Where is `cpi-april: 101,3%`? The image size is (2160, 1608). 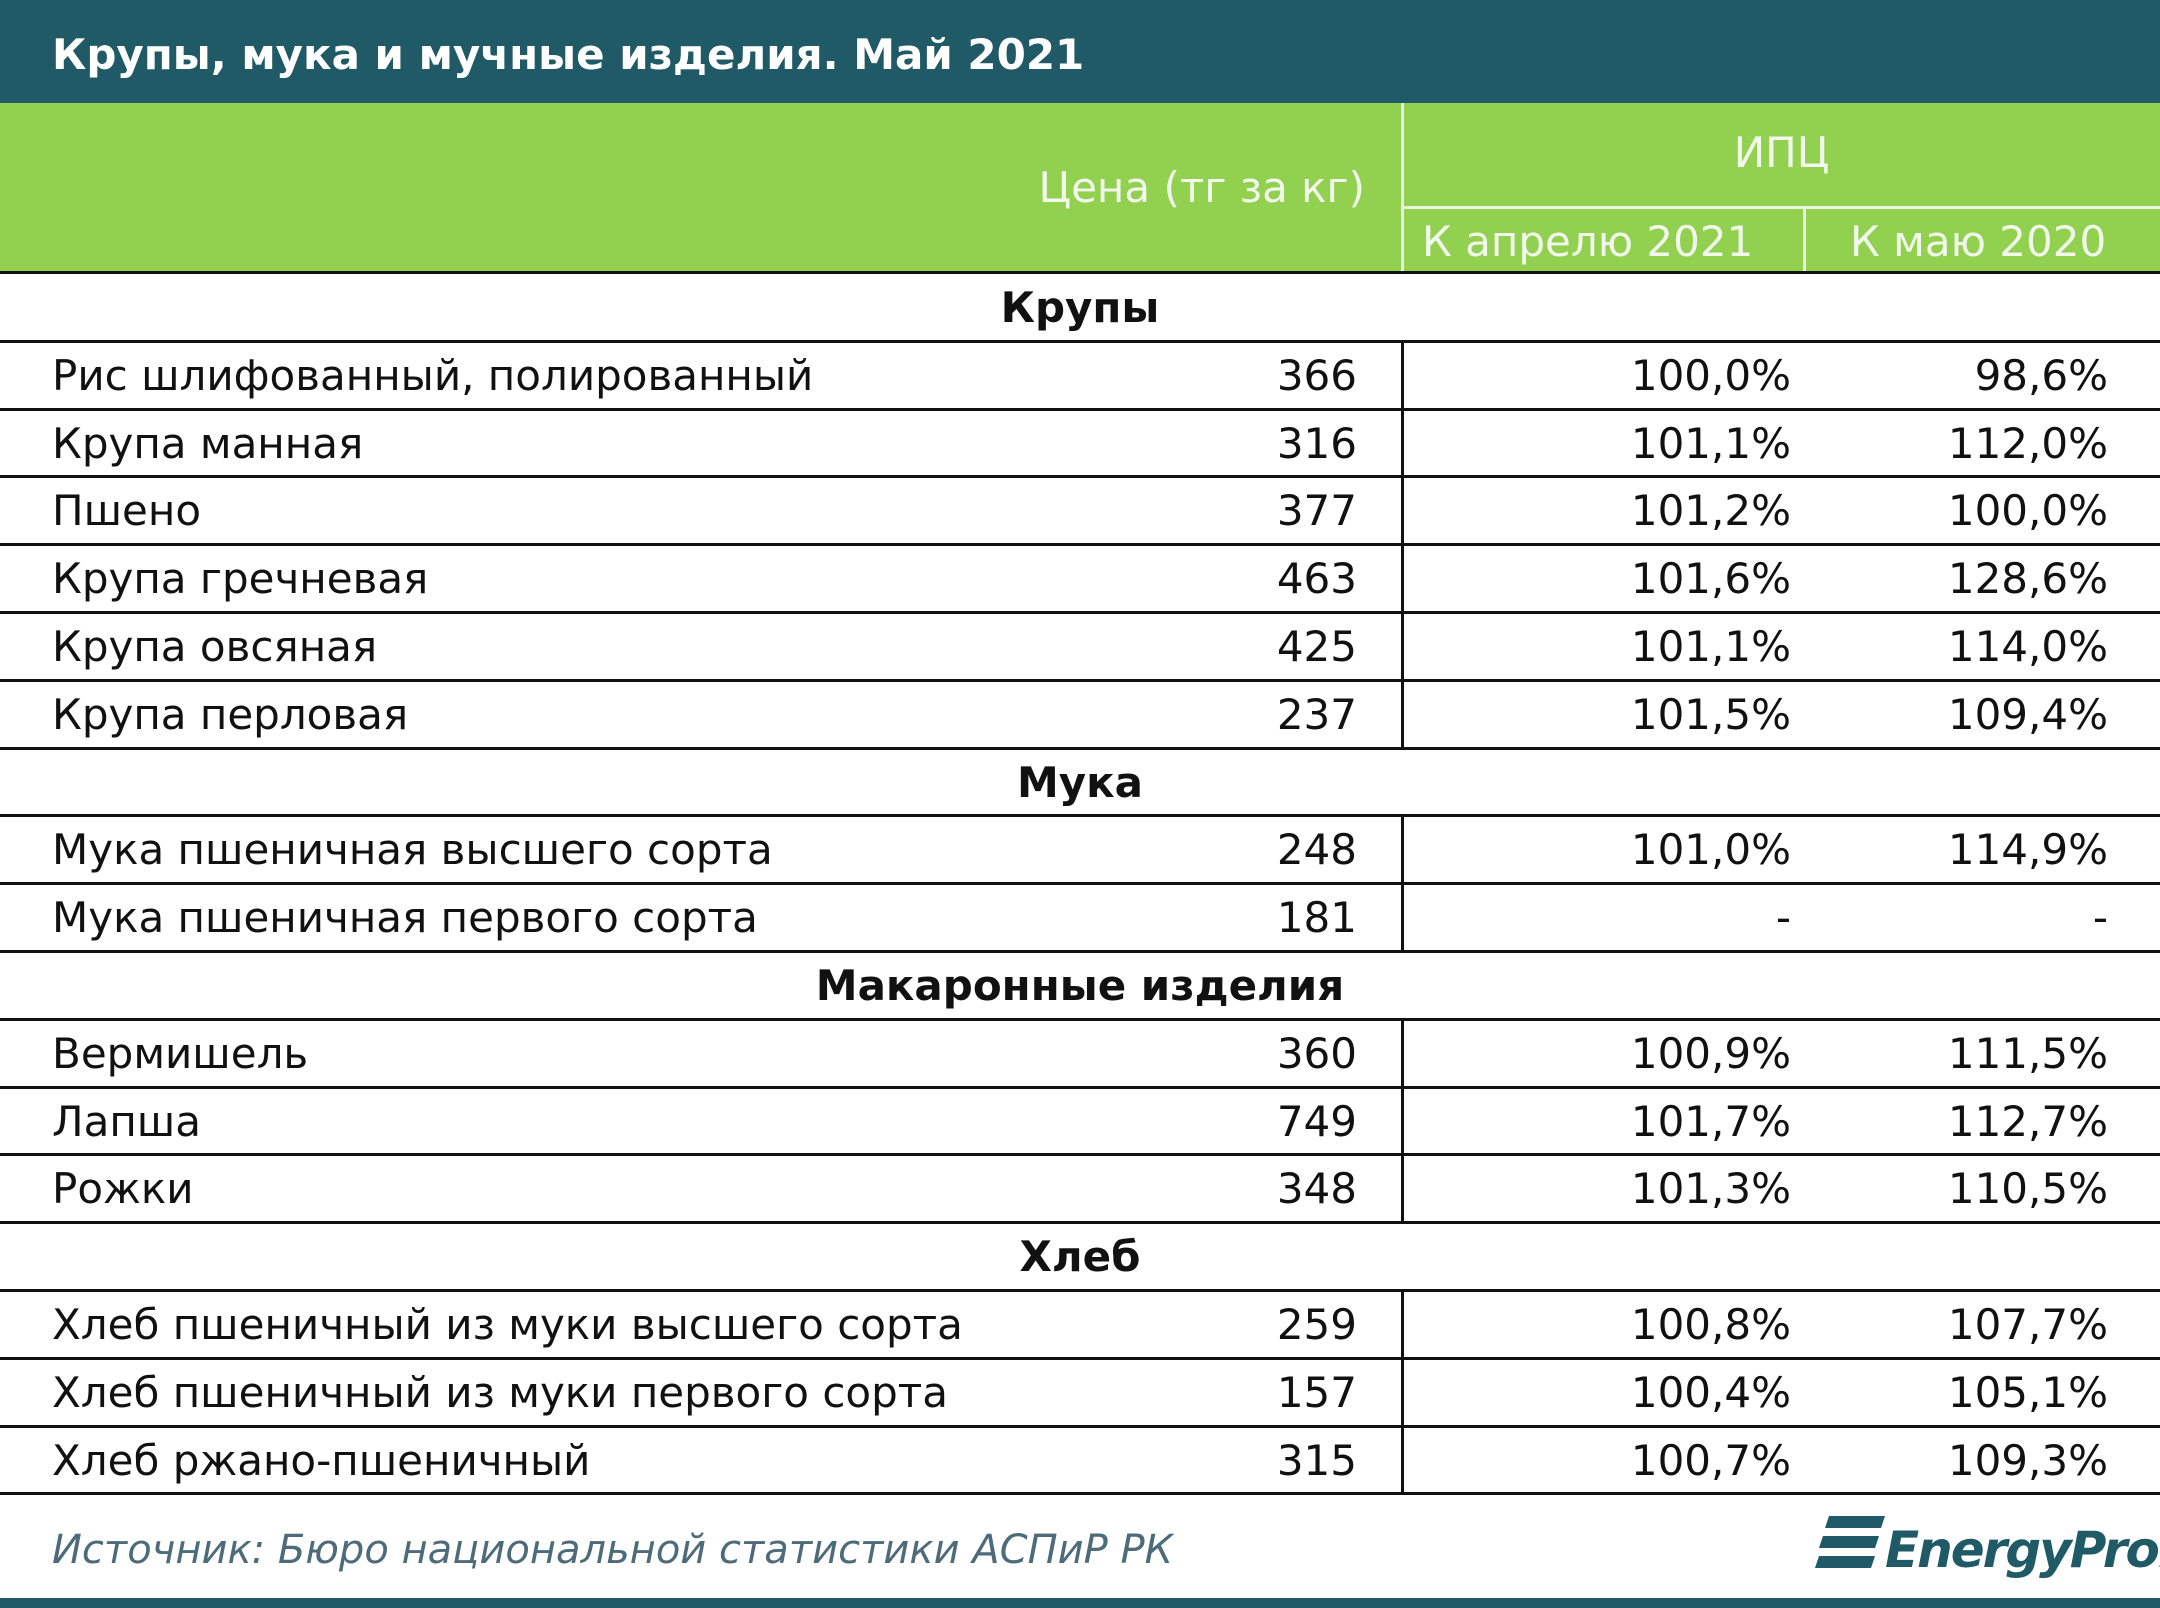 cpi-april: 101,3% is located at coordinates (1710, 1189).